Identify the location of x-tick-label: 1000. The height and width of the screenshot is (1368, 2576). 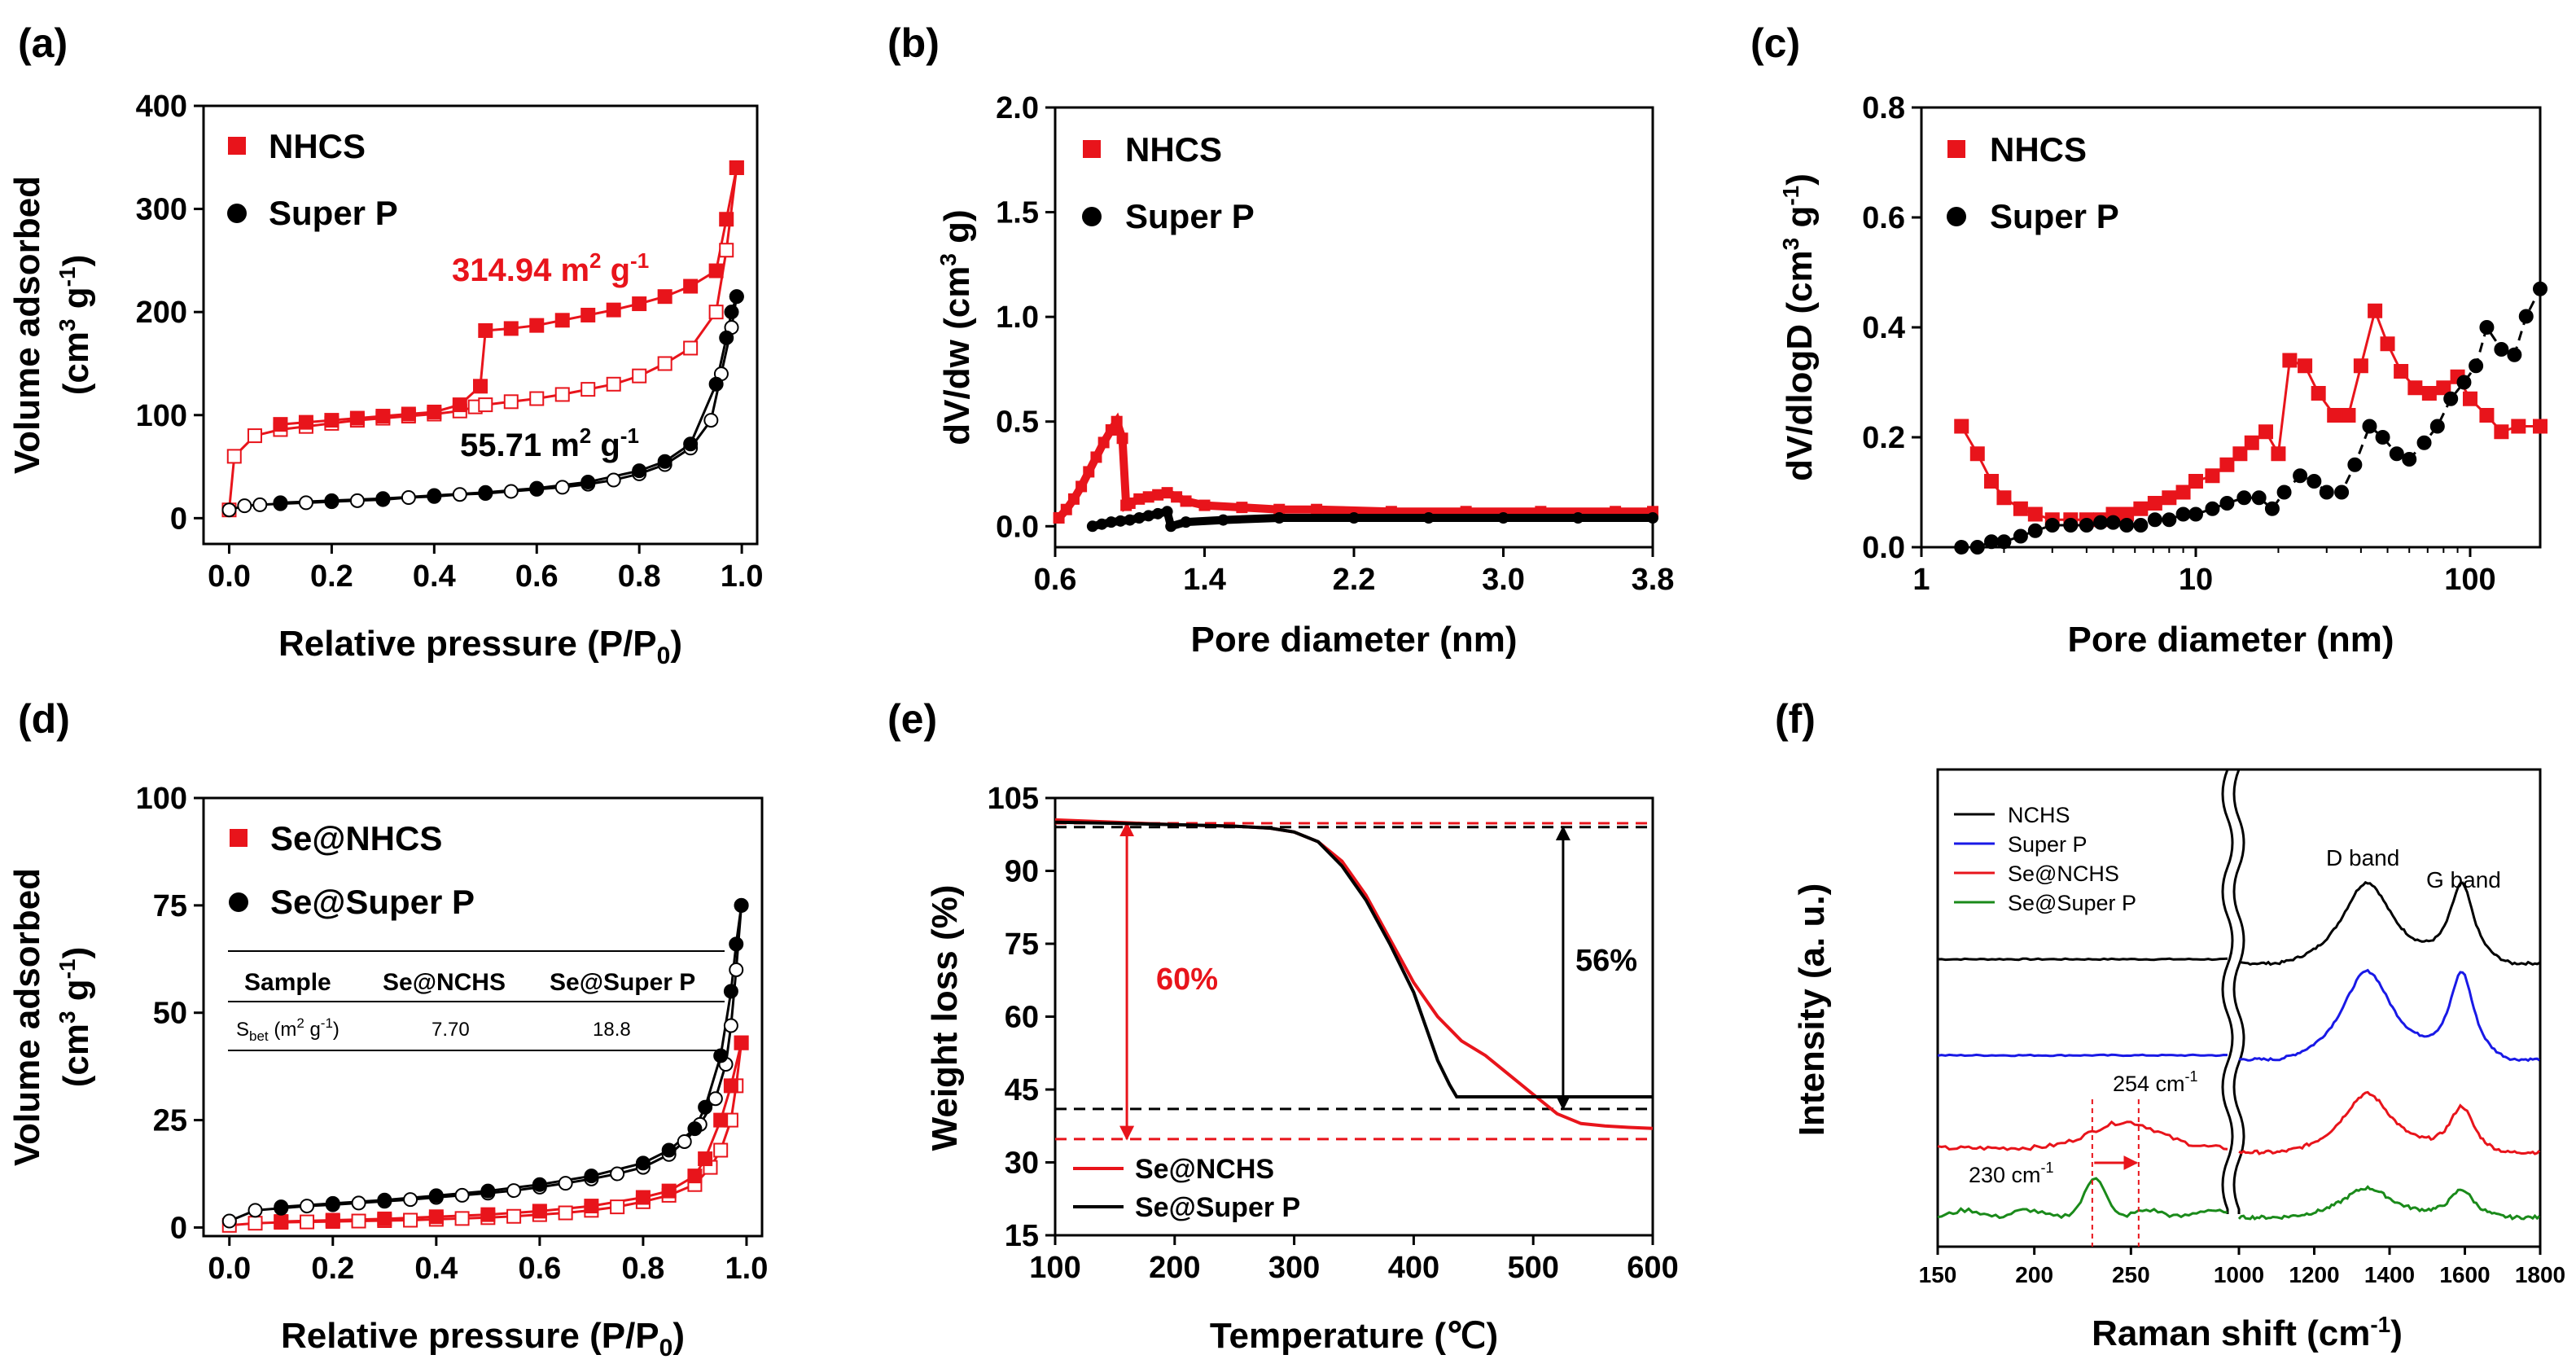
(2239, 1274).